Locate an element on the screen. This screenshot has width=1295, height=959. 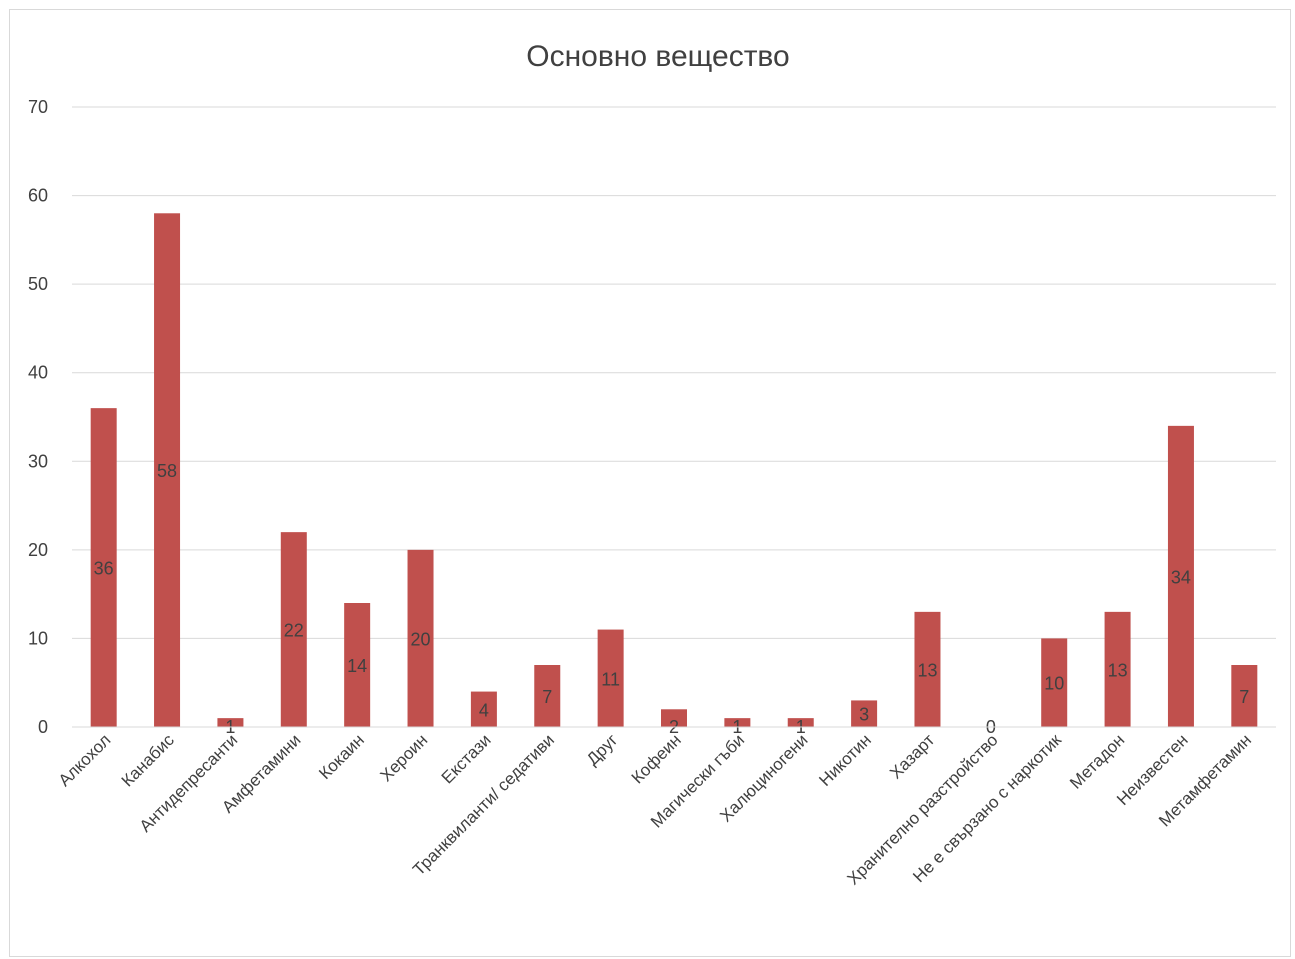
data-label: 22 is located at coordinates (294, 631).